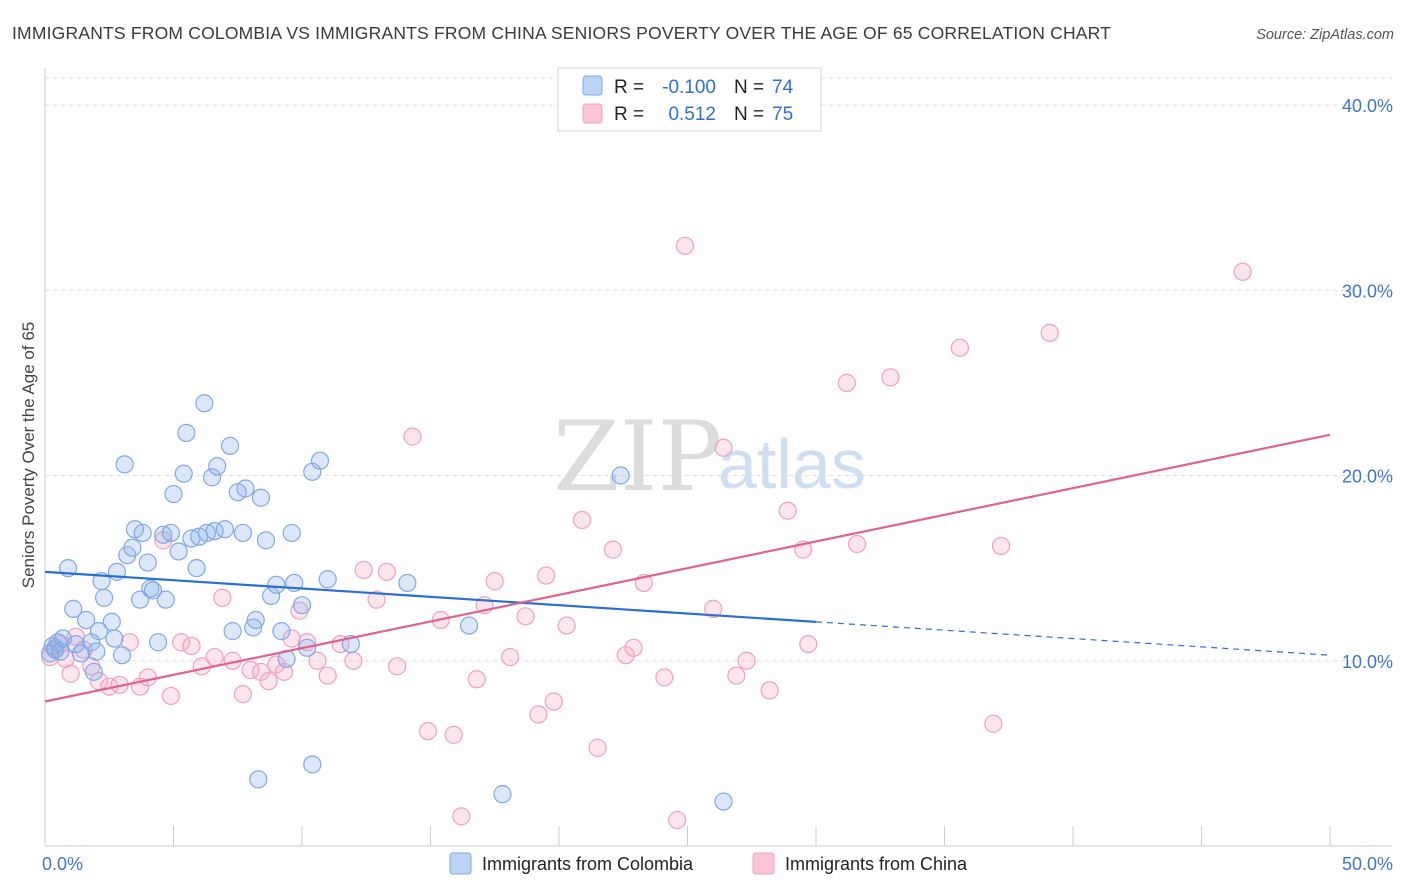  I want to click on legend-swatch-colombia, so click(592, 85).